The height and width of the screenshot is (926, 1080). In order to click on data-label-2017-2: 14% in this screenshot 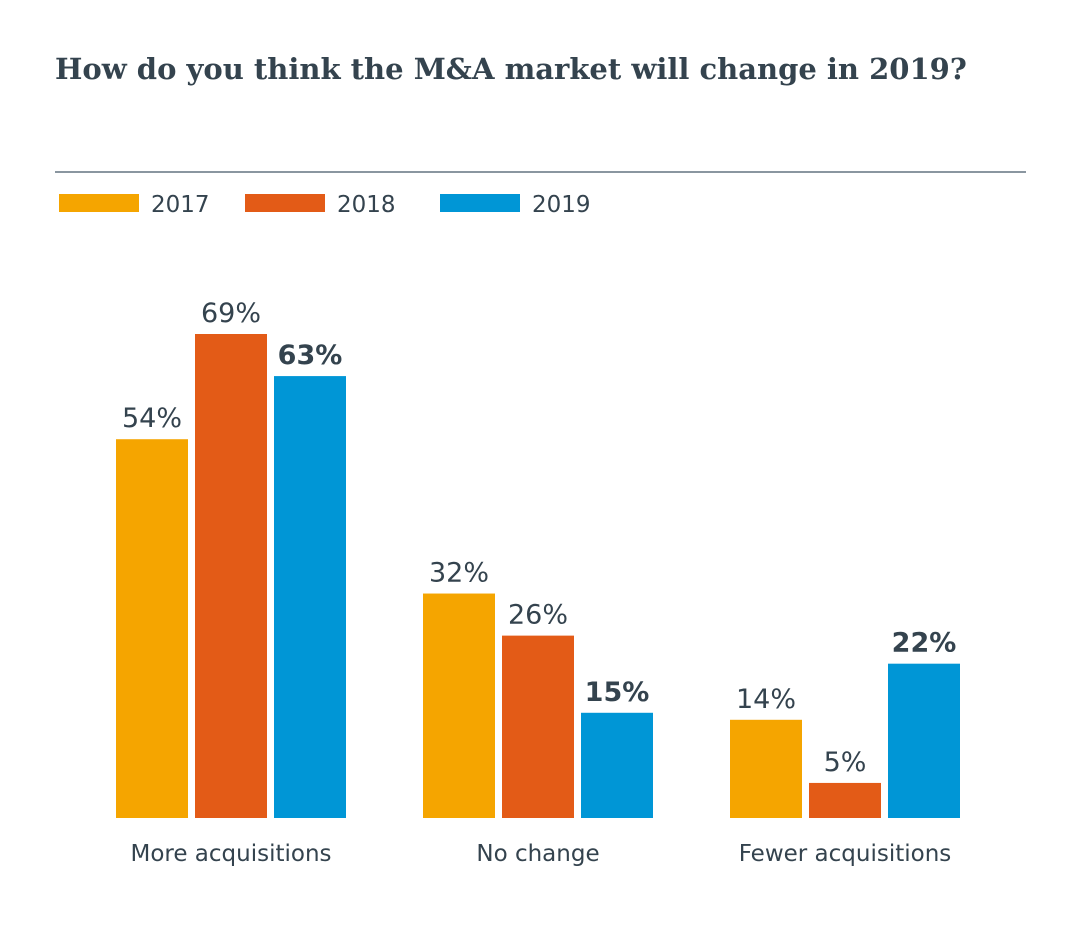, I will do `click(766, 699)`.